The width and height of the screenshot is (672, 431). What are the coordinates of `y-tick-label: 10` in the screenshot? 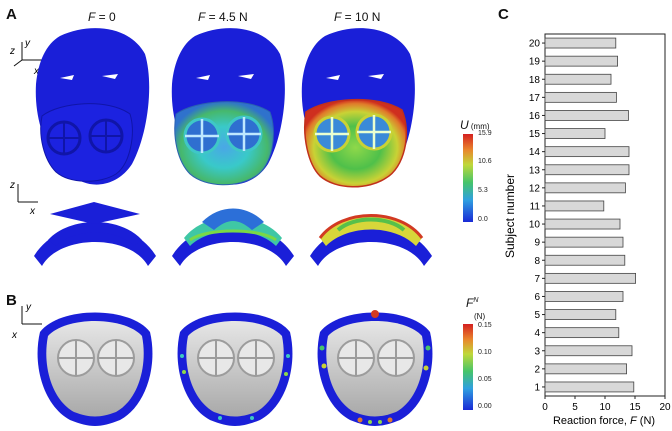 It's located at (535, 225).